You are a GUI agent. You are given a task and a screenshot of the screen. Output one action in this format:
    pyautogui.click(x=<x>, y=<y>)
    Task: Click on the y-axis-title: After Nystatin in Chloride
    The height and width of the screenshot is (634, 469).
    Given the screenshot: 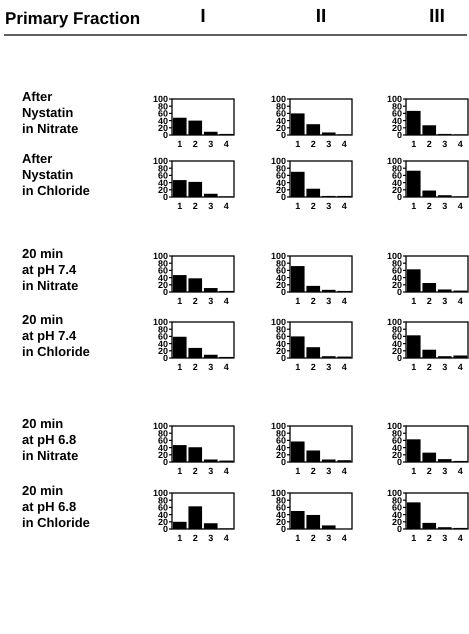 What is the action you would take?
    pyautogui.click(x=56, y=174)
    